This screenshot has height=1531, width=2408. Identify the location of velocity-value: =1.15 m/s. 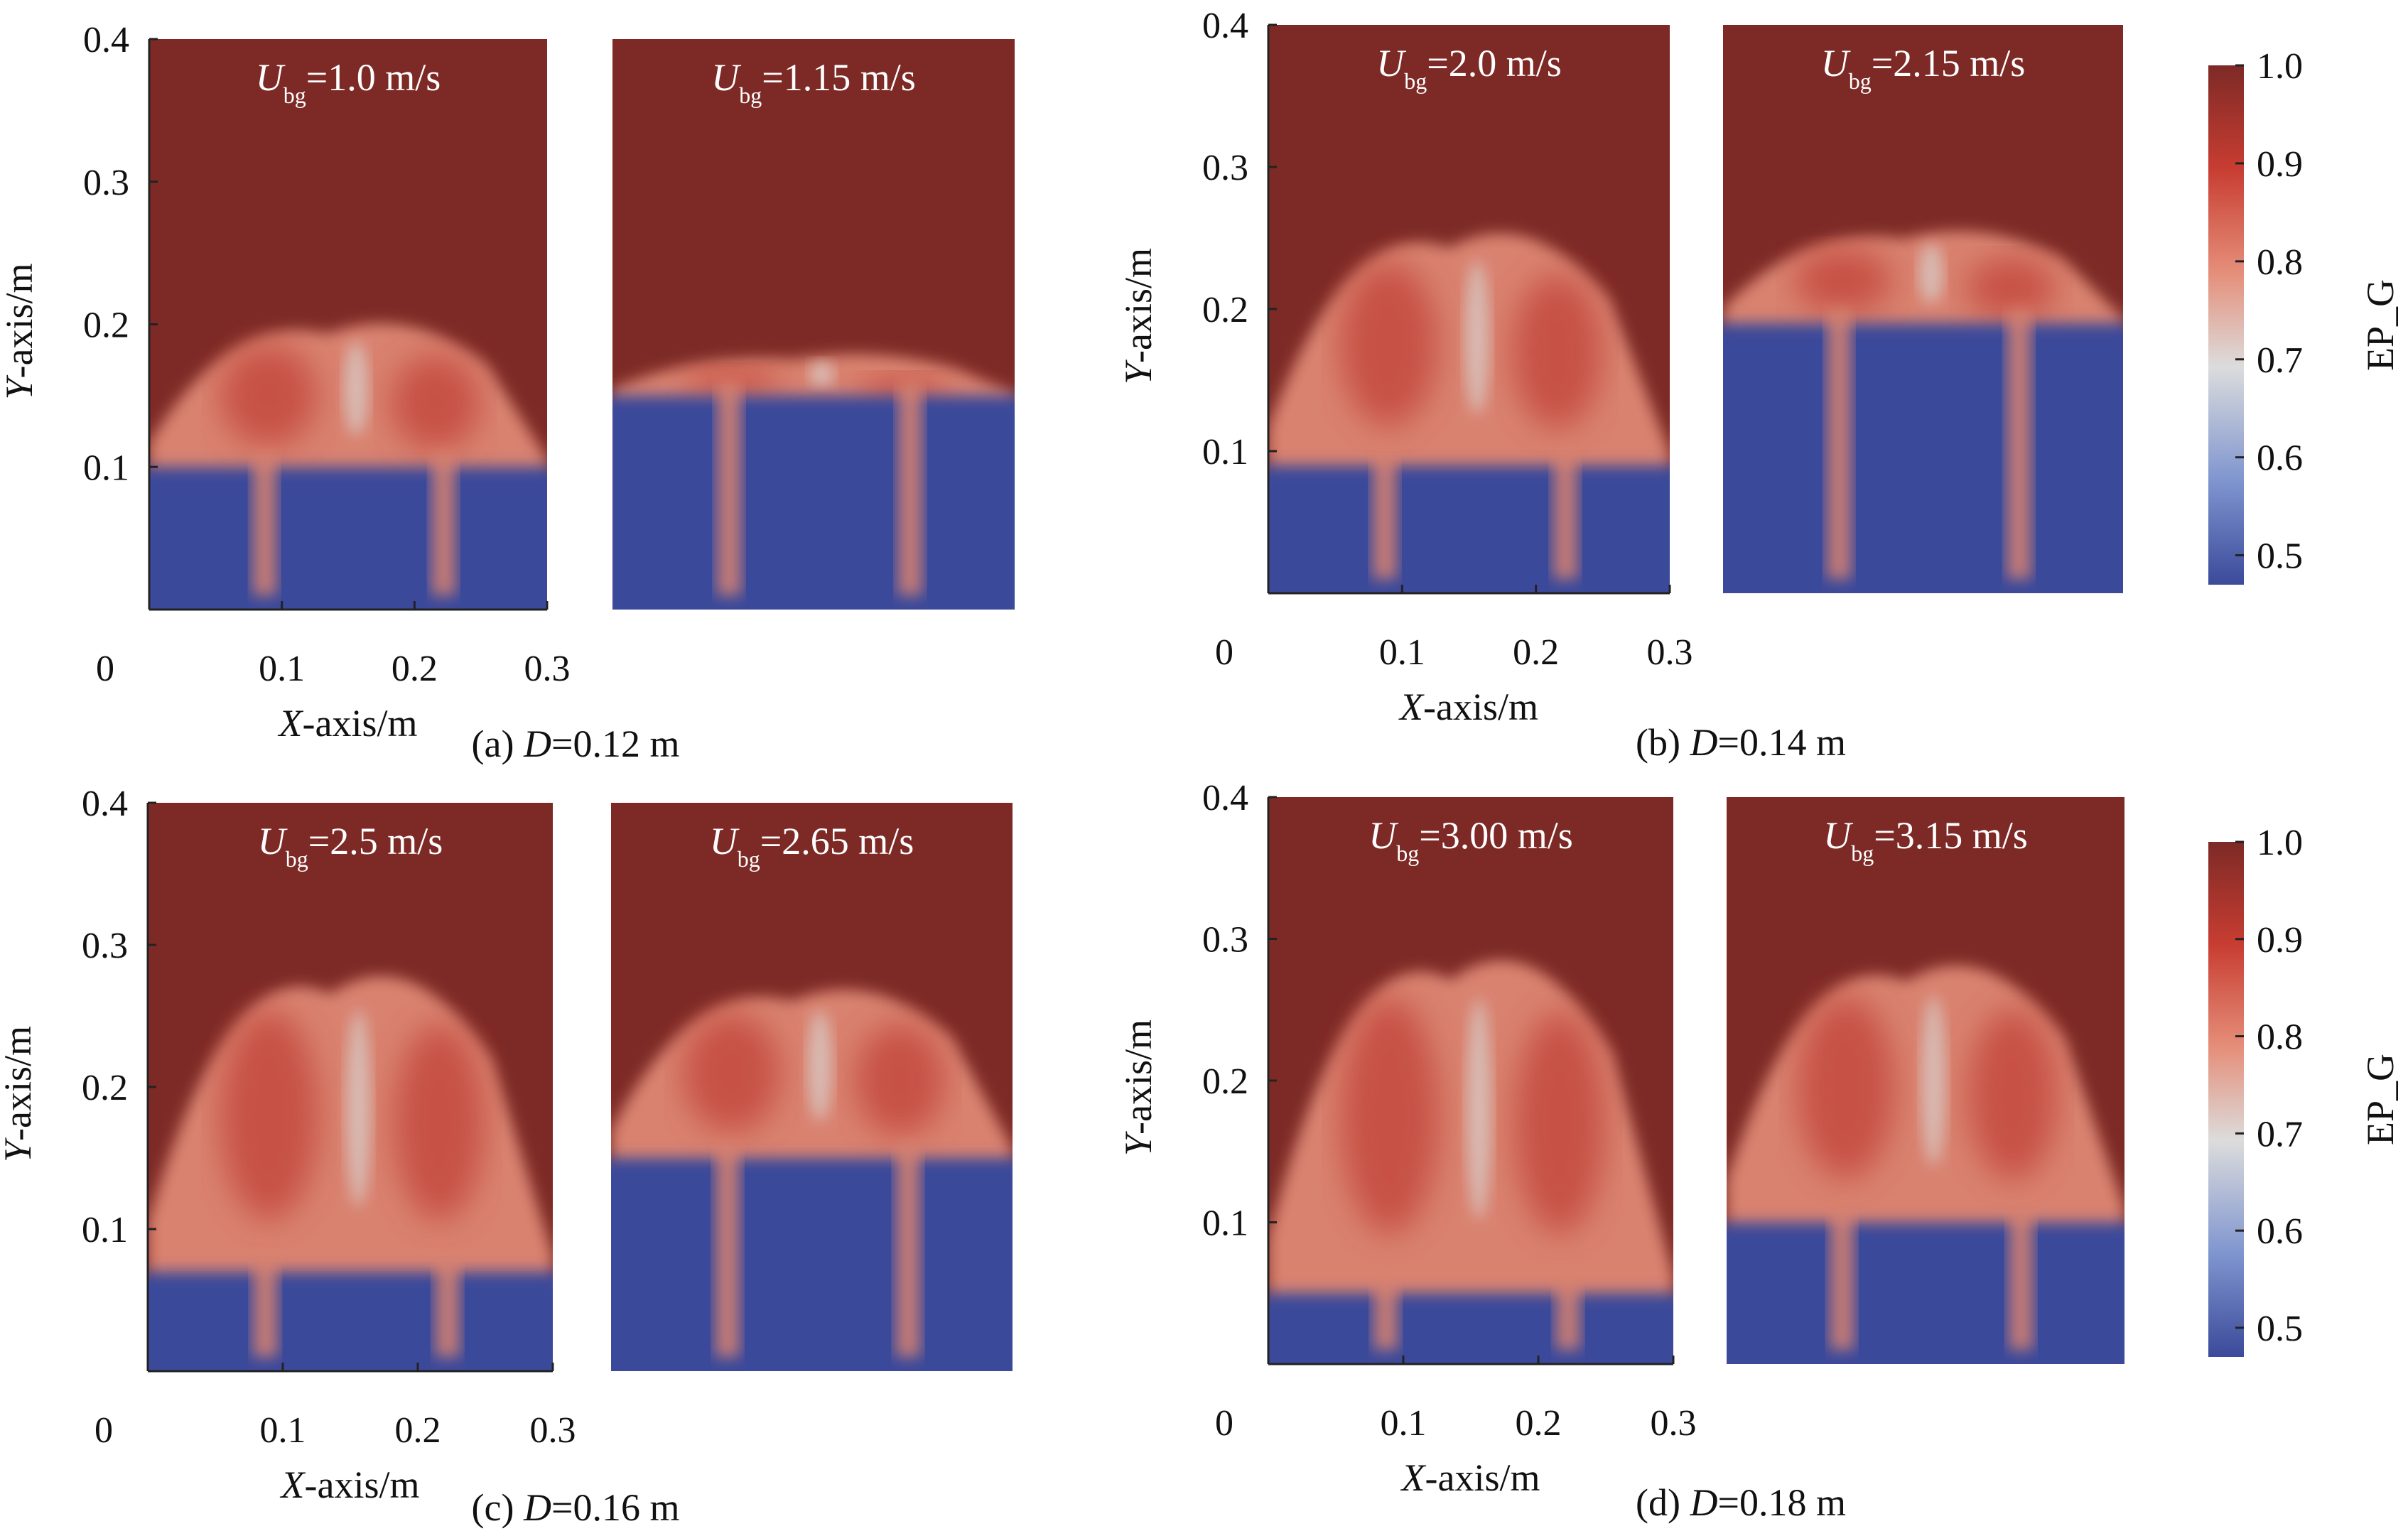
(838, 77).